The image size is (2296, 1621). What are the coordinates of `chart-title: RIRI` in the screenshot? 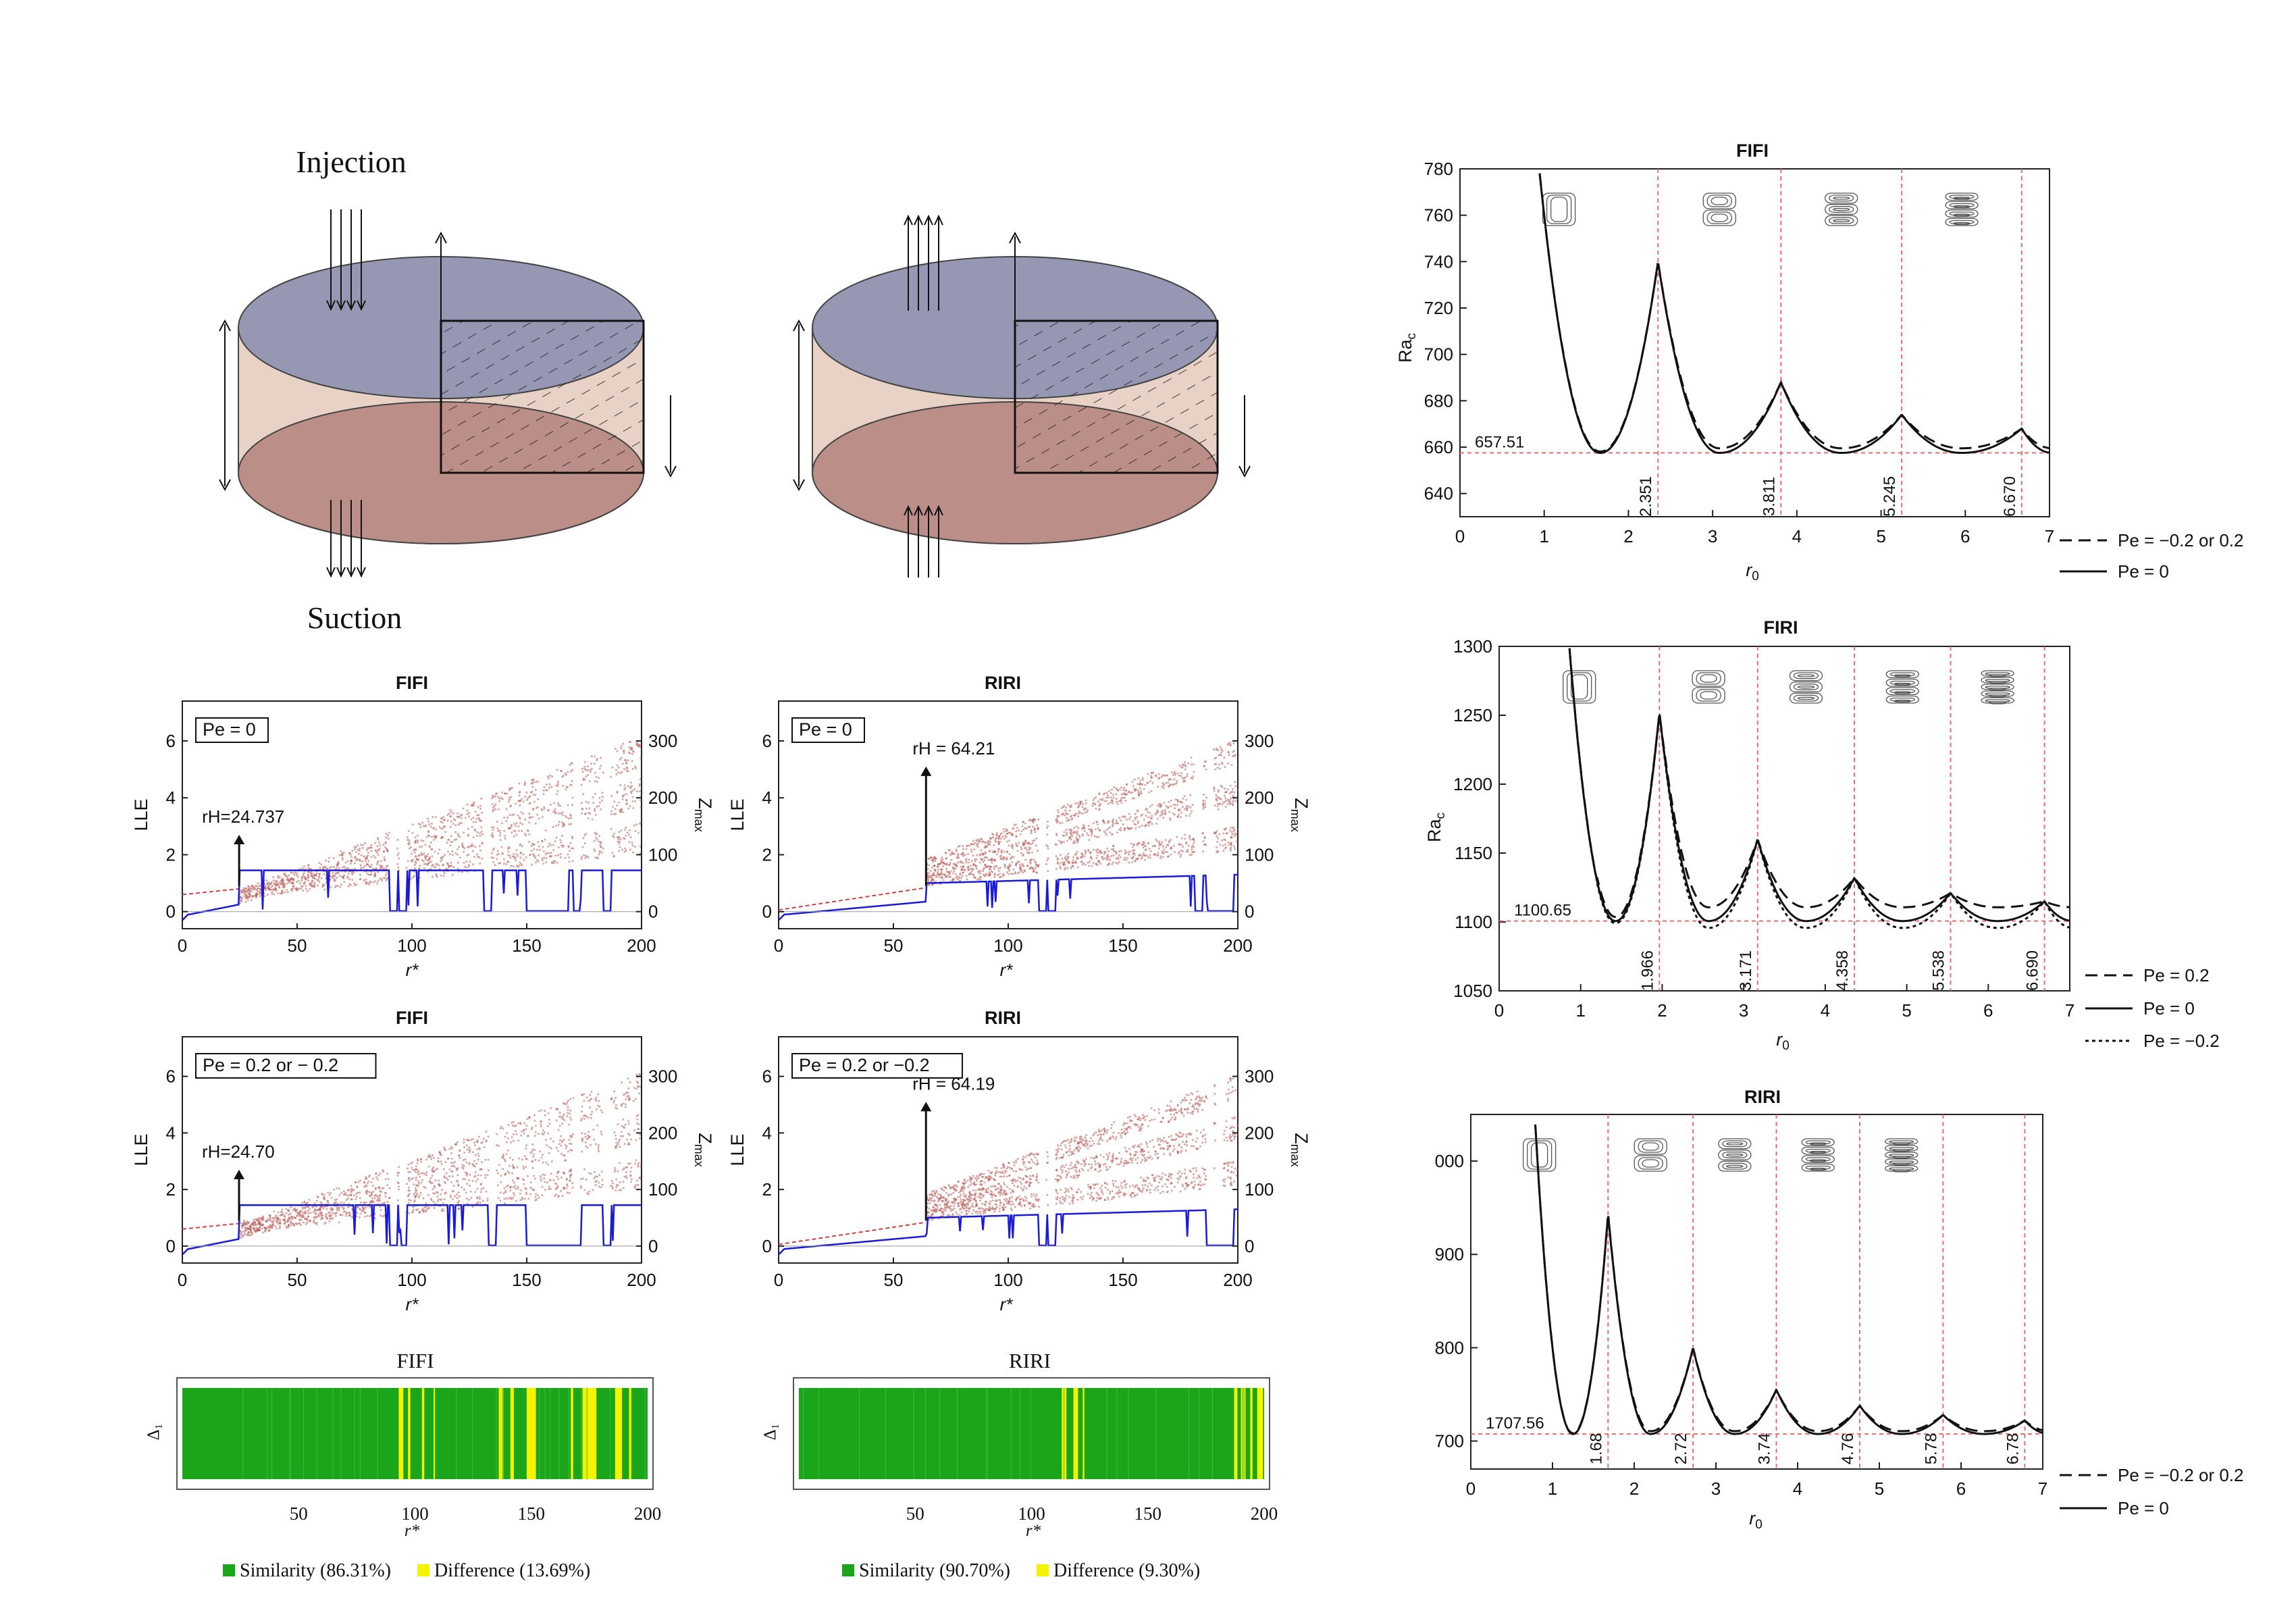 It's located at (1762, 1097).